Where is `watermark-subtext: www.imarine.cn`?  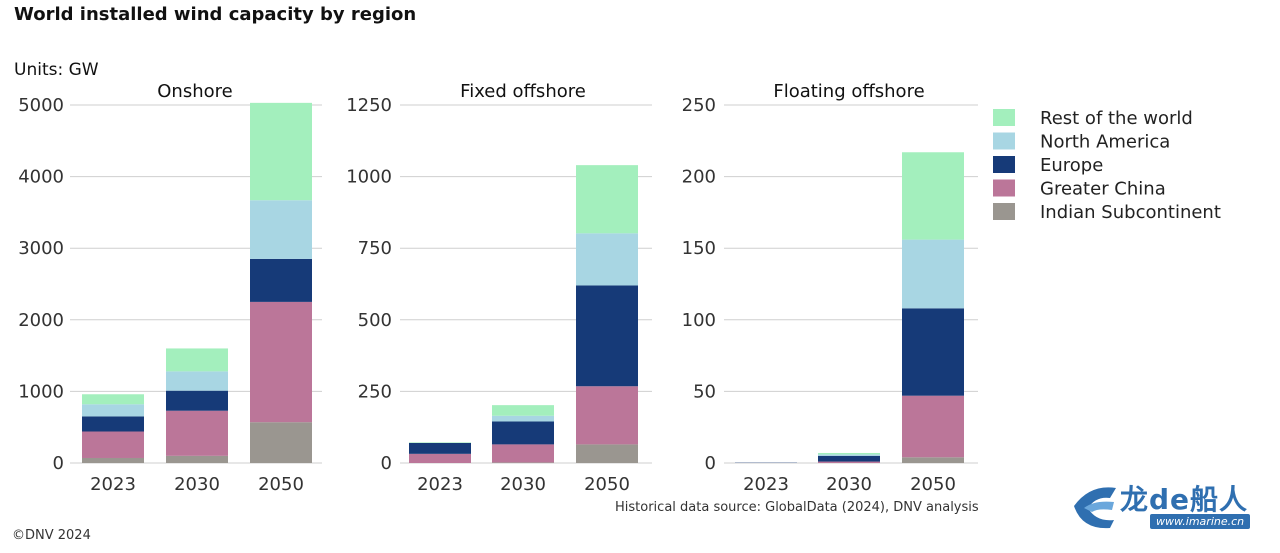 watermark-subtext: www.imarine.cn is located at coordinates (1200, 521).